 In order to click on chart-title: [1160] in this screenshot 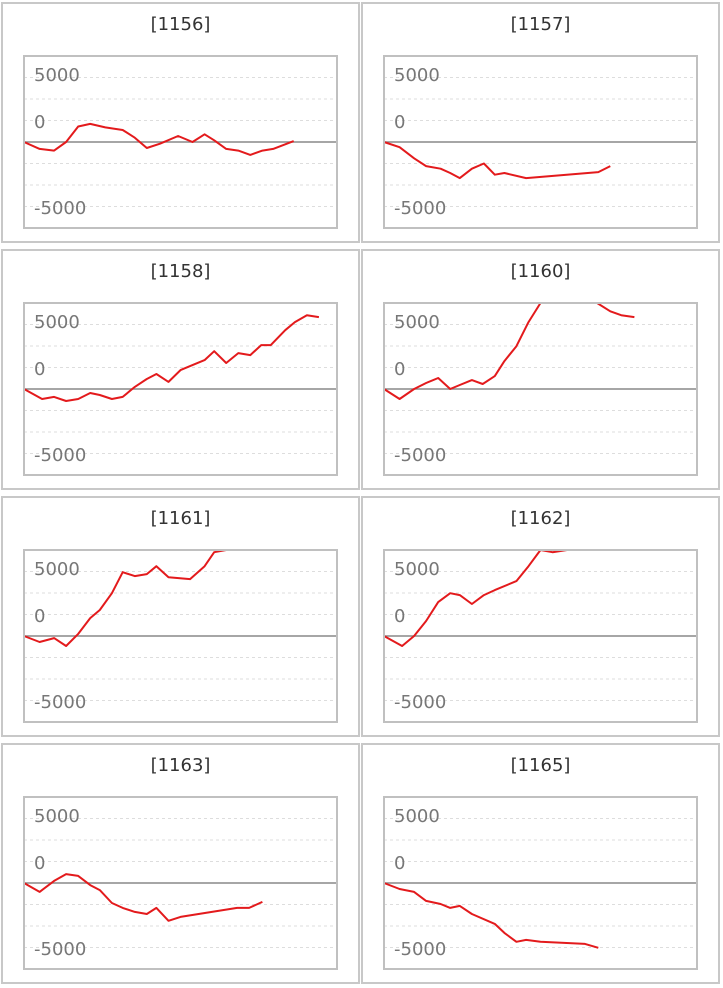, I will do `click(541, 271)`.